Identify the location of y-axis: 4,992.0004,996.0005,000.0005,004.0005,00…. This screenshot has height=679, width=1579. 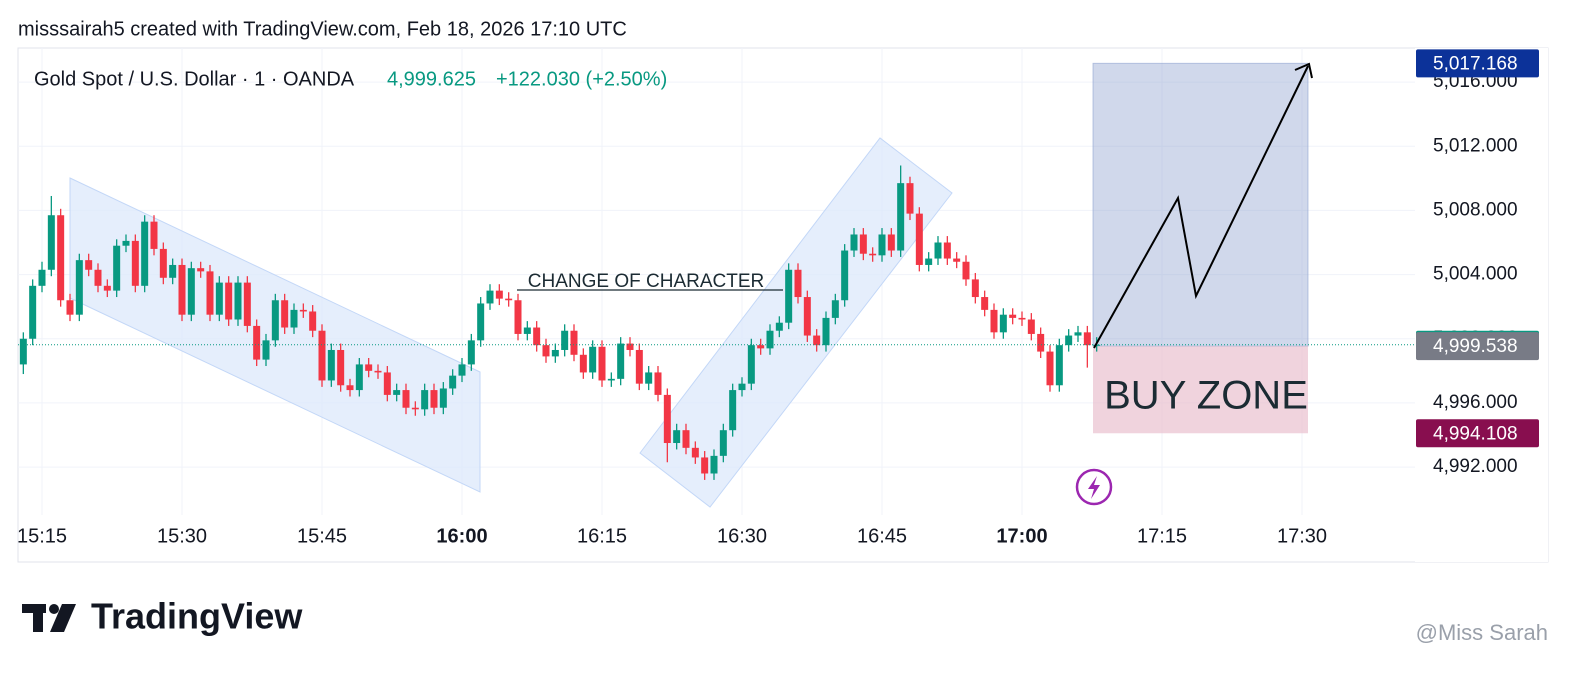
(1477, 263).